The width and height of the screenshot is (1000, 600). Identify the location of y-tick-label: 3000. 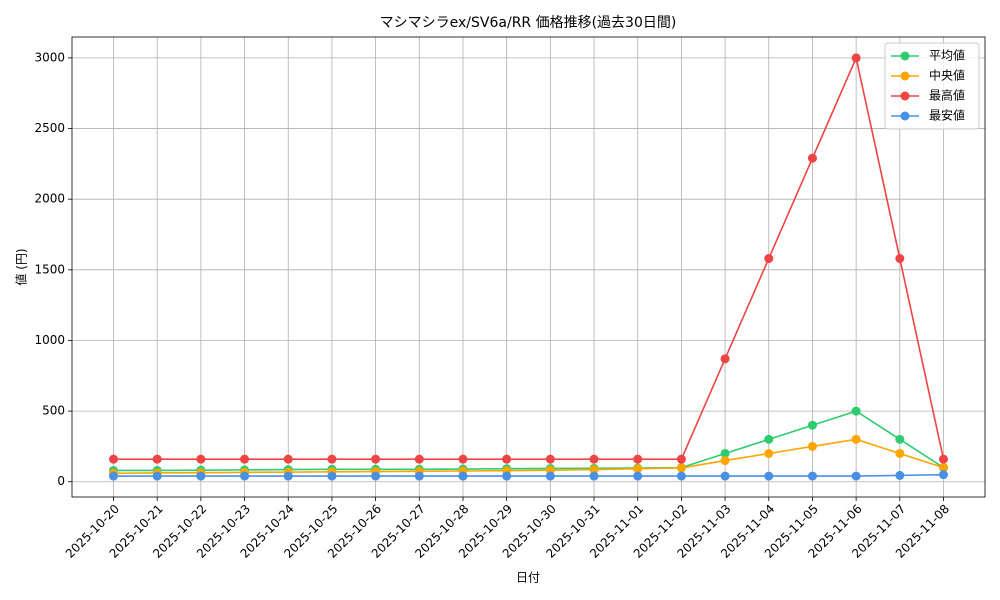
(49, 57).